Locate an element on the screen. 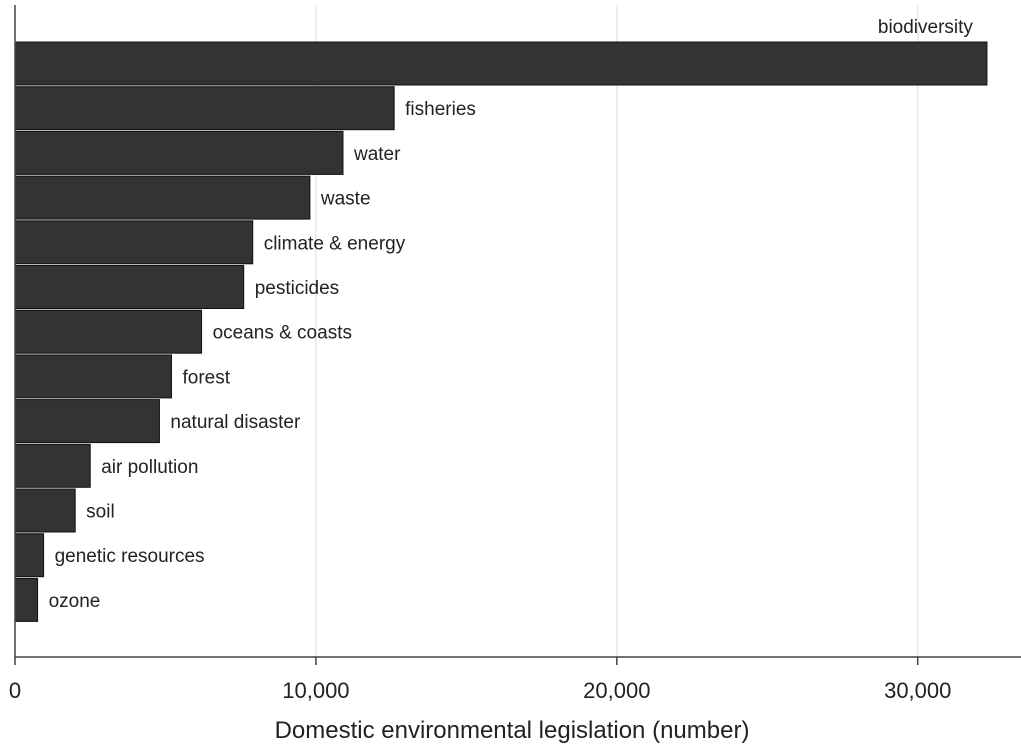 Image resolution: width=1021 pixels, height=748 pixels. bar-water is located at coordinates (179, 152).